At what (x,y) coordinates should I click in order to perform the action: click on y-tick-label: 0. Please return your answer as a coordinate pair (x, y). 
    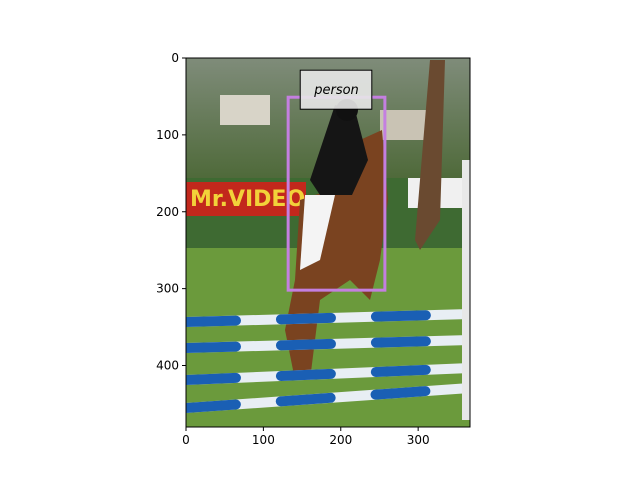
    Looking at the image, I should click on (175, 58).